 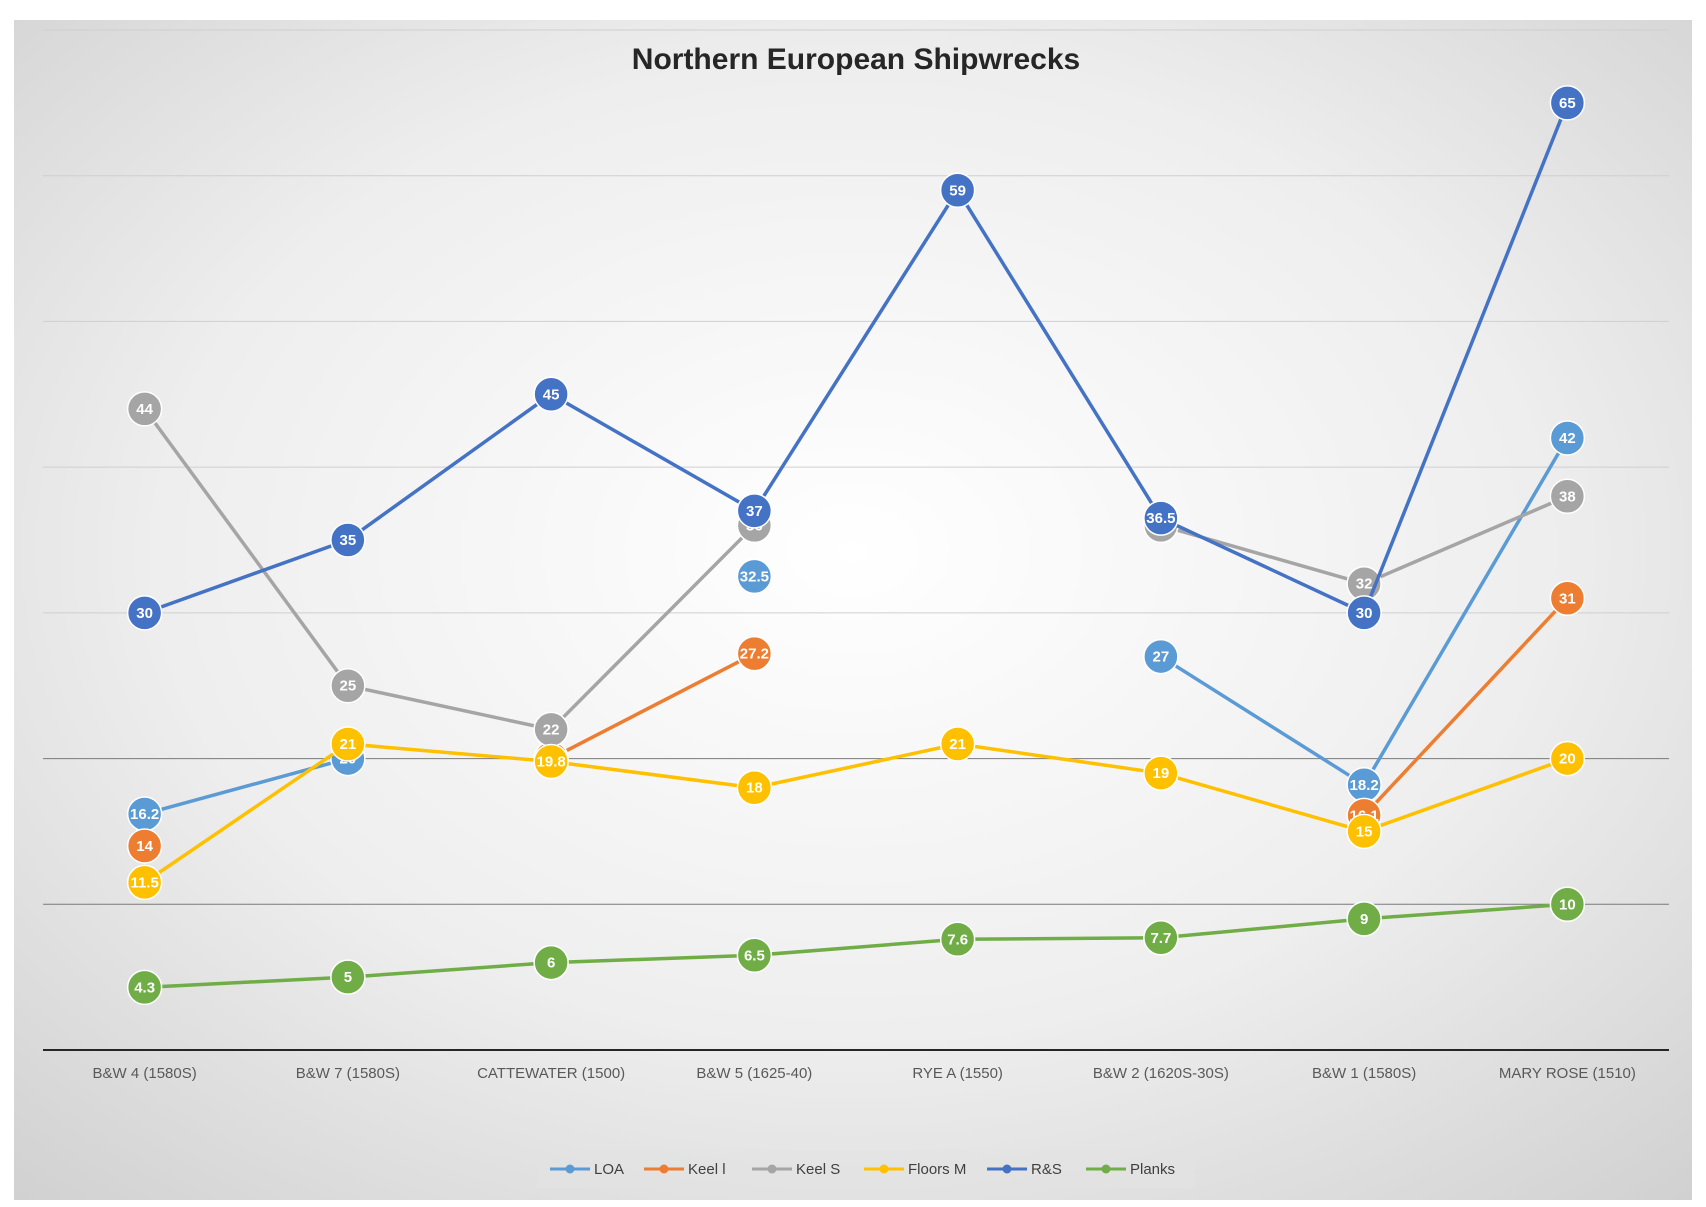 I want to click on data-label: 16.2, so click(x=144, y=814).